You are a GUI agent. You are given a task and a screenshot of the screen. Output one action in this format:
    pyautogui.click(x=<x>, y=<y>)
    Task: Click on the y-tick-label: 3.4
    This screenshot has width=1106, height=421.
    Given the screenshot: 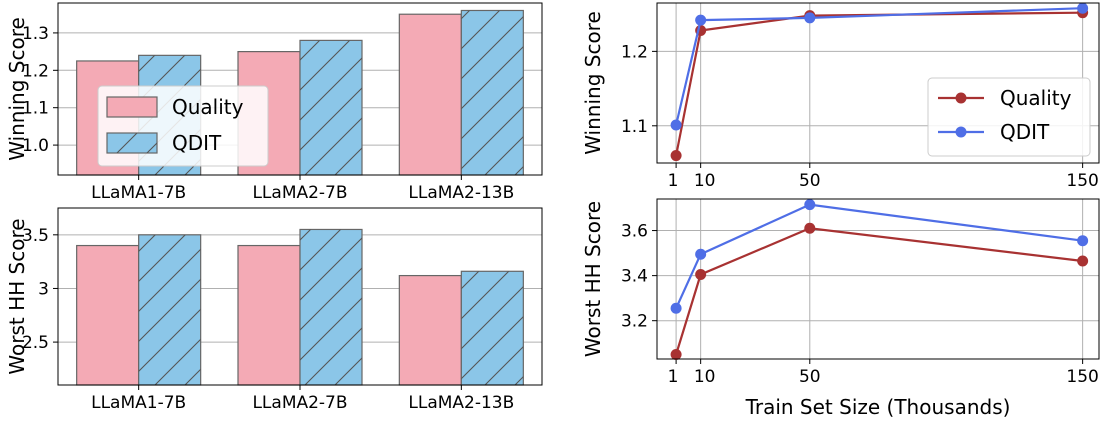 What is the action you would take?
    pyautogui.click(x=634, y=277)
    